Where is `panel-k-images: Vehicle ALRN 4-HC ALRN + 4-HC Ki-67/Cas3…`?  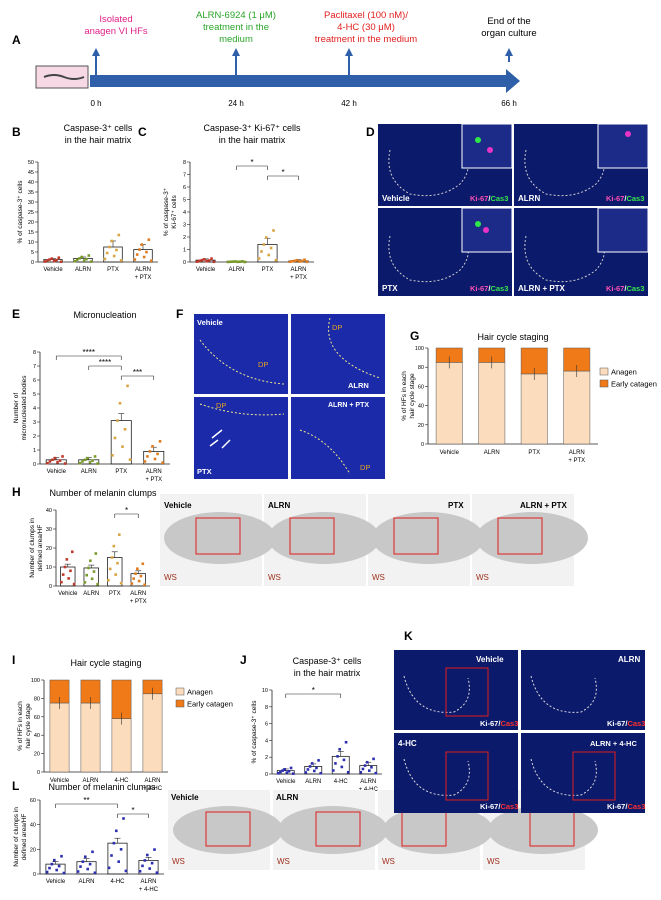
panel-k-images: Vehicle ALRN 4-HC ALRN + 4-HC Ki-67/Cas3… is located at coordinates (519, 731).